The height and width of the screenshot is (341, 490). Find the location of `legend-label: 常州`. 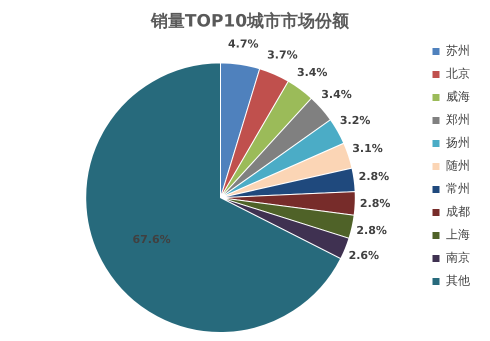

legend-label: 常州 is located at coordinates (458, 189).